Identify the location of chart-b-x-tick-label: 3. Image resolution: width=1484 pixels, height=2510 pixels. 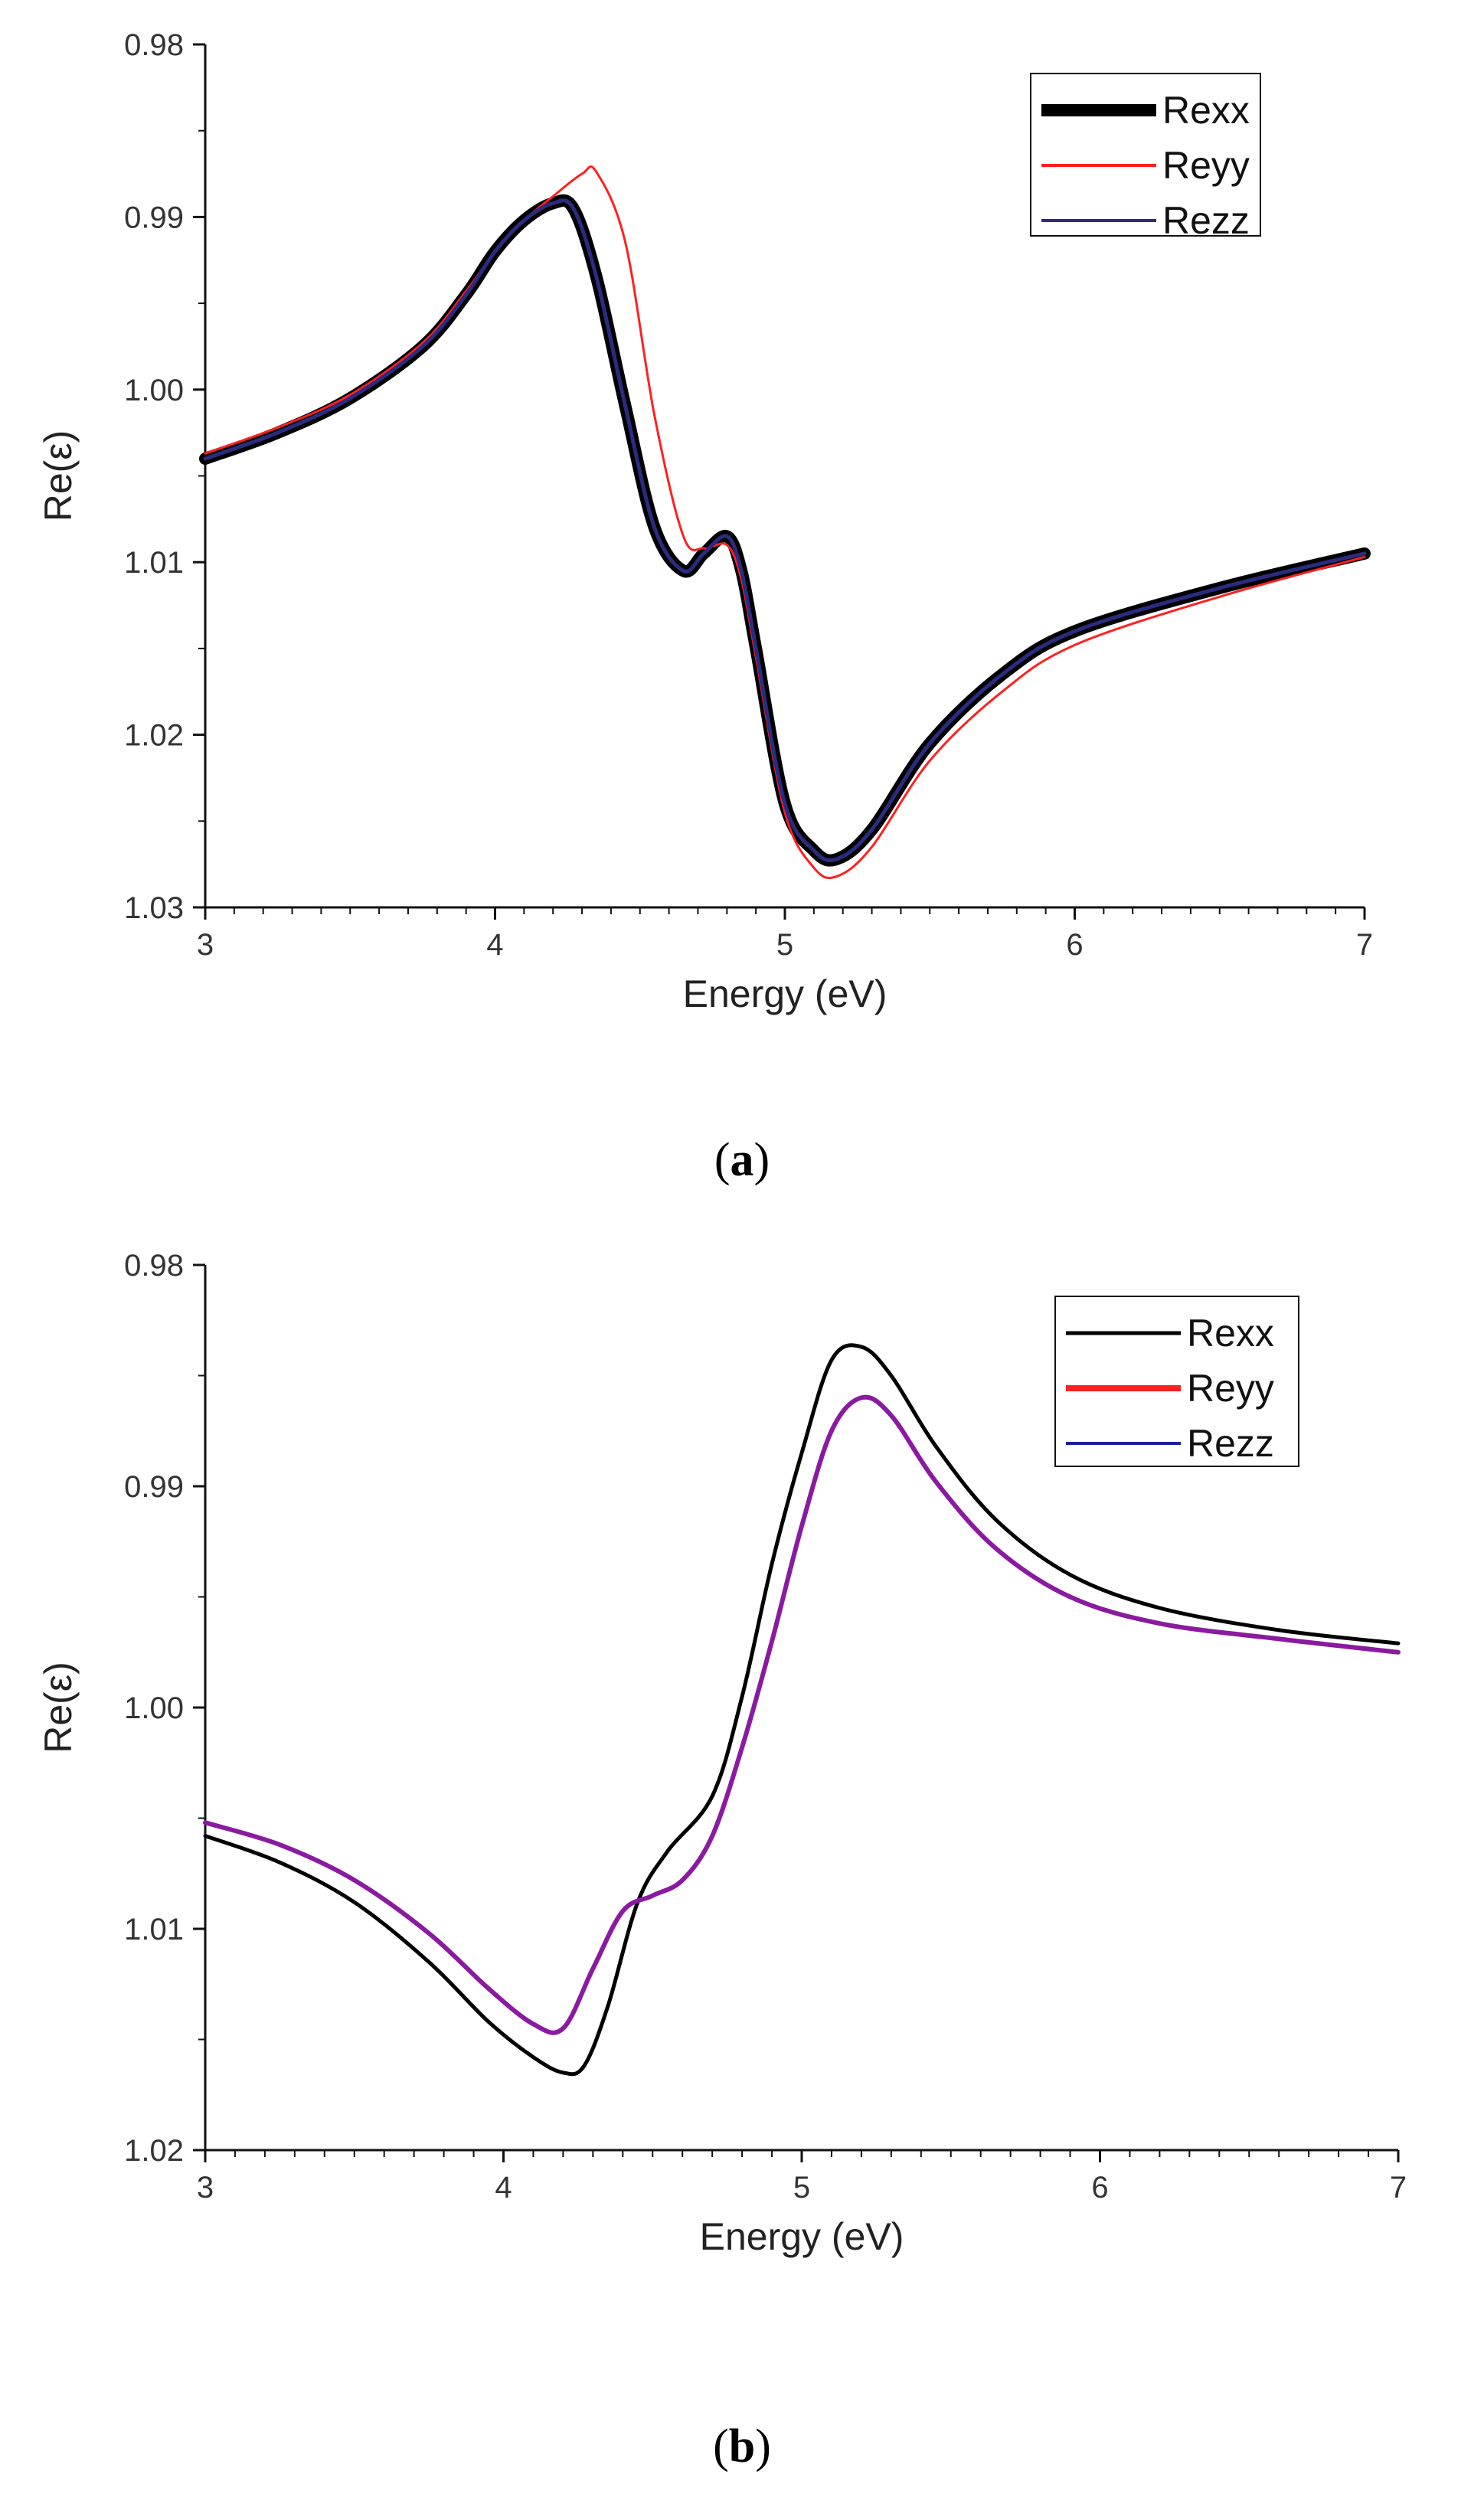
(205, 2187).